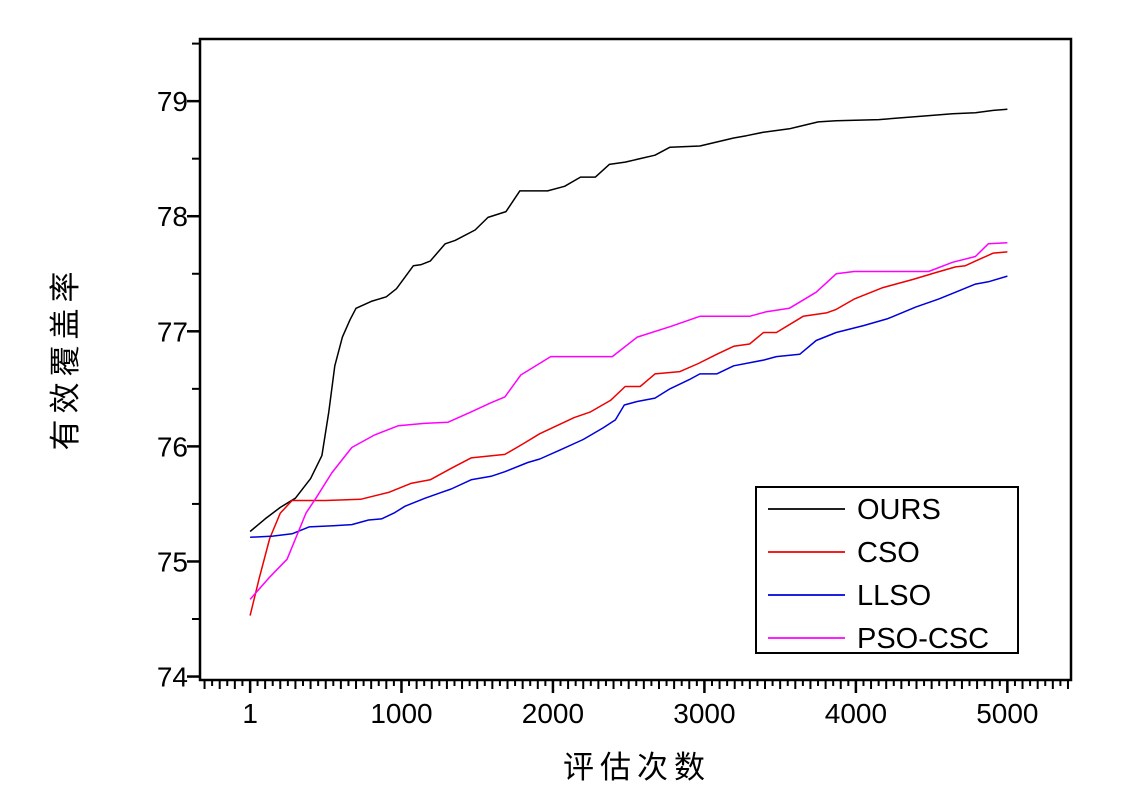 This screenshot has width=1131, height=804. Describe the element at coordinates (888, 553) in the screenshot. I see `legend-label-cso: CSO` at that location.